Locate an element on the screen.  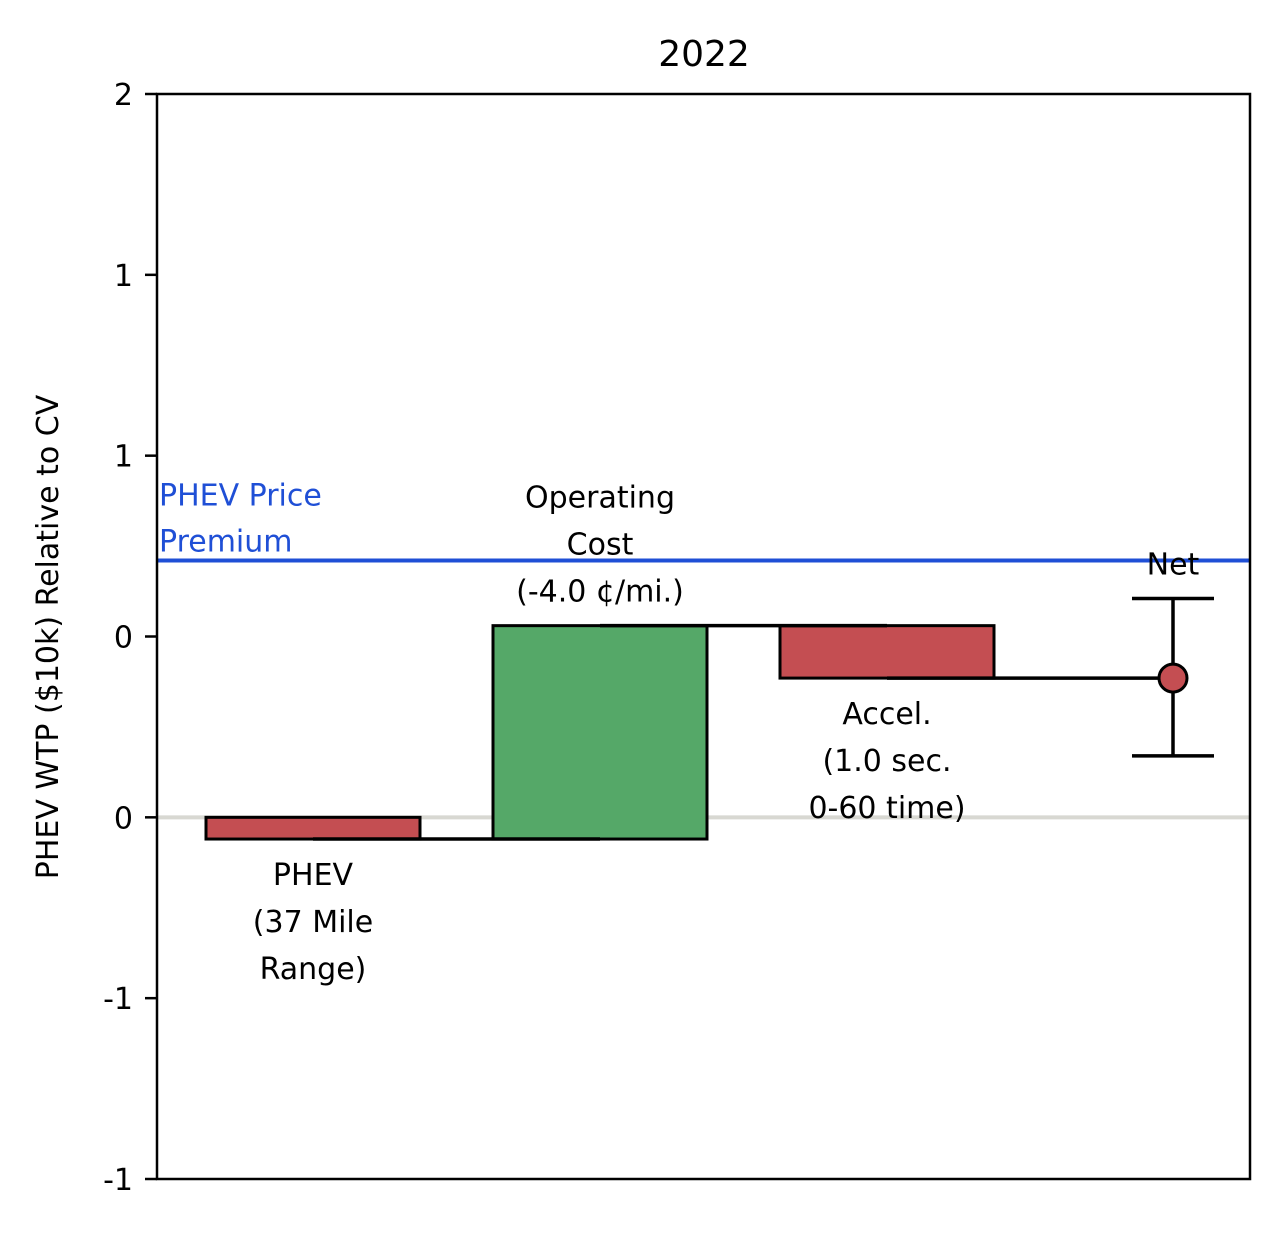
bar-label-line: 0-60 time) is located at coordinates (886, 808).